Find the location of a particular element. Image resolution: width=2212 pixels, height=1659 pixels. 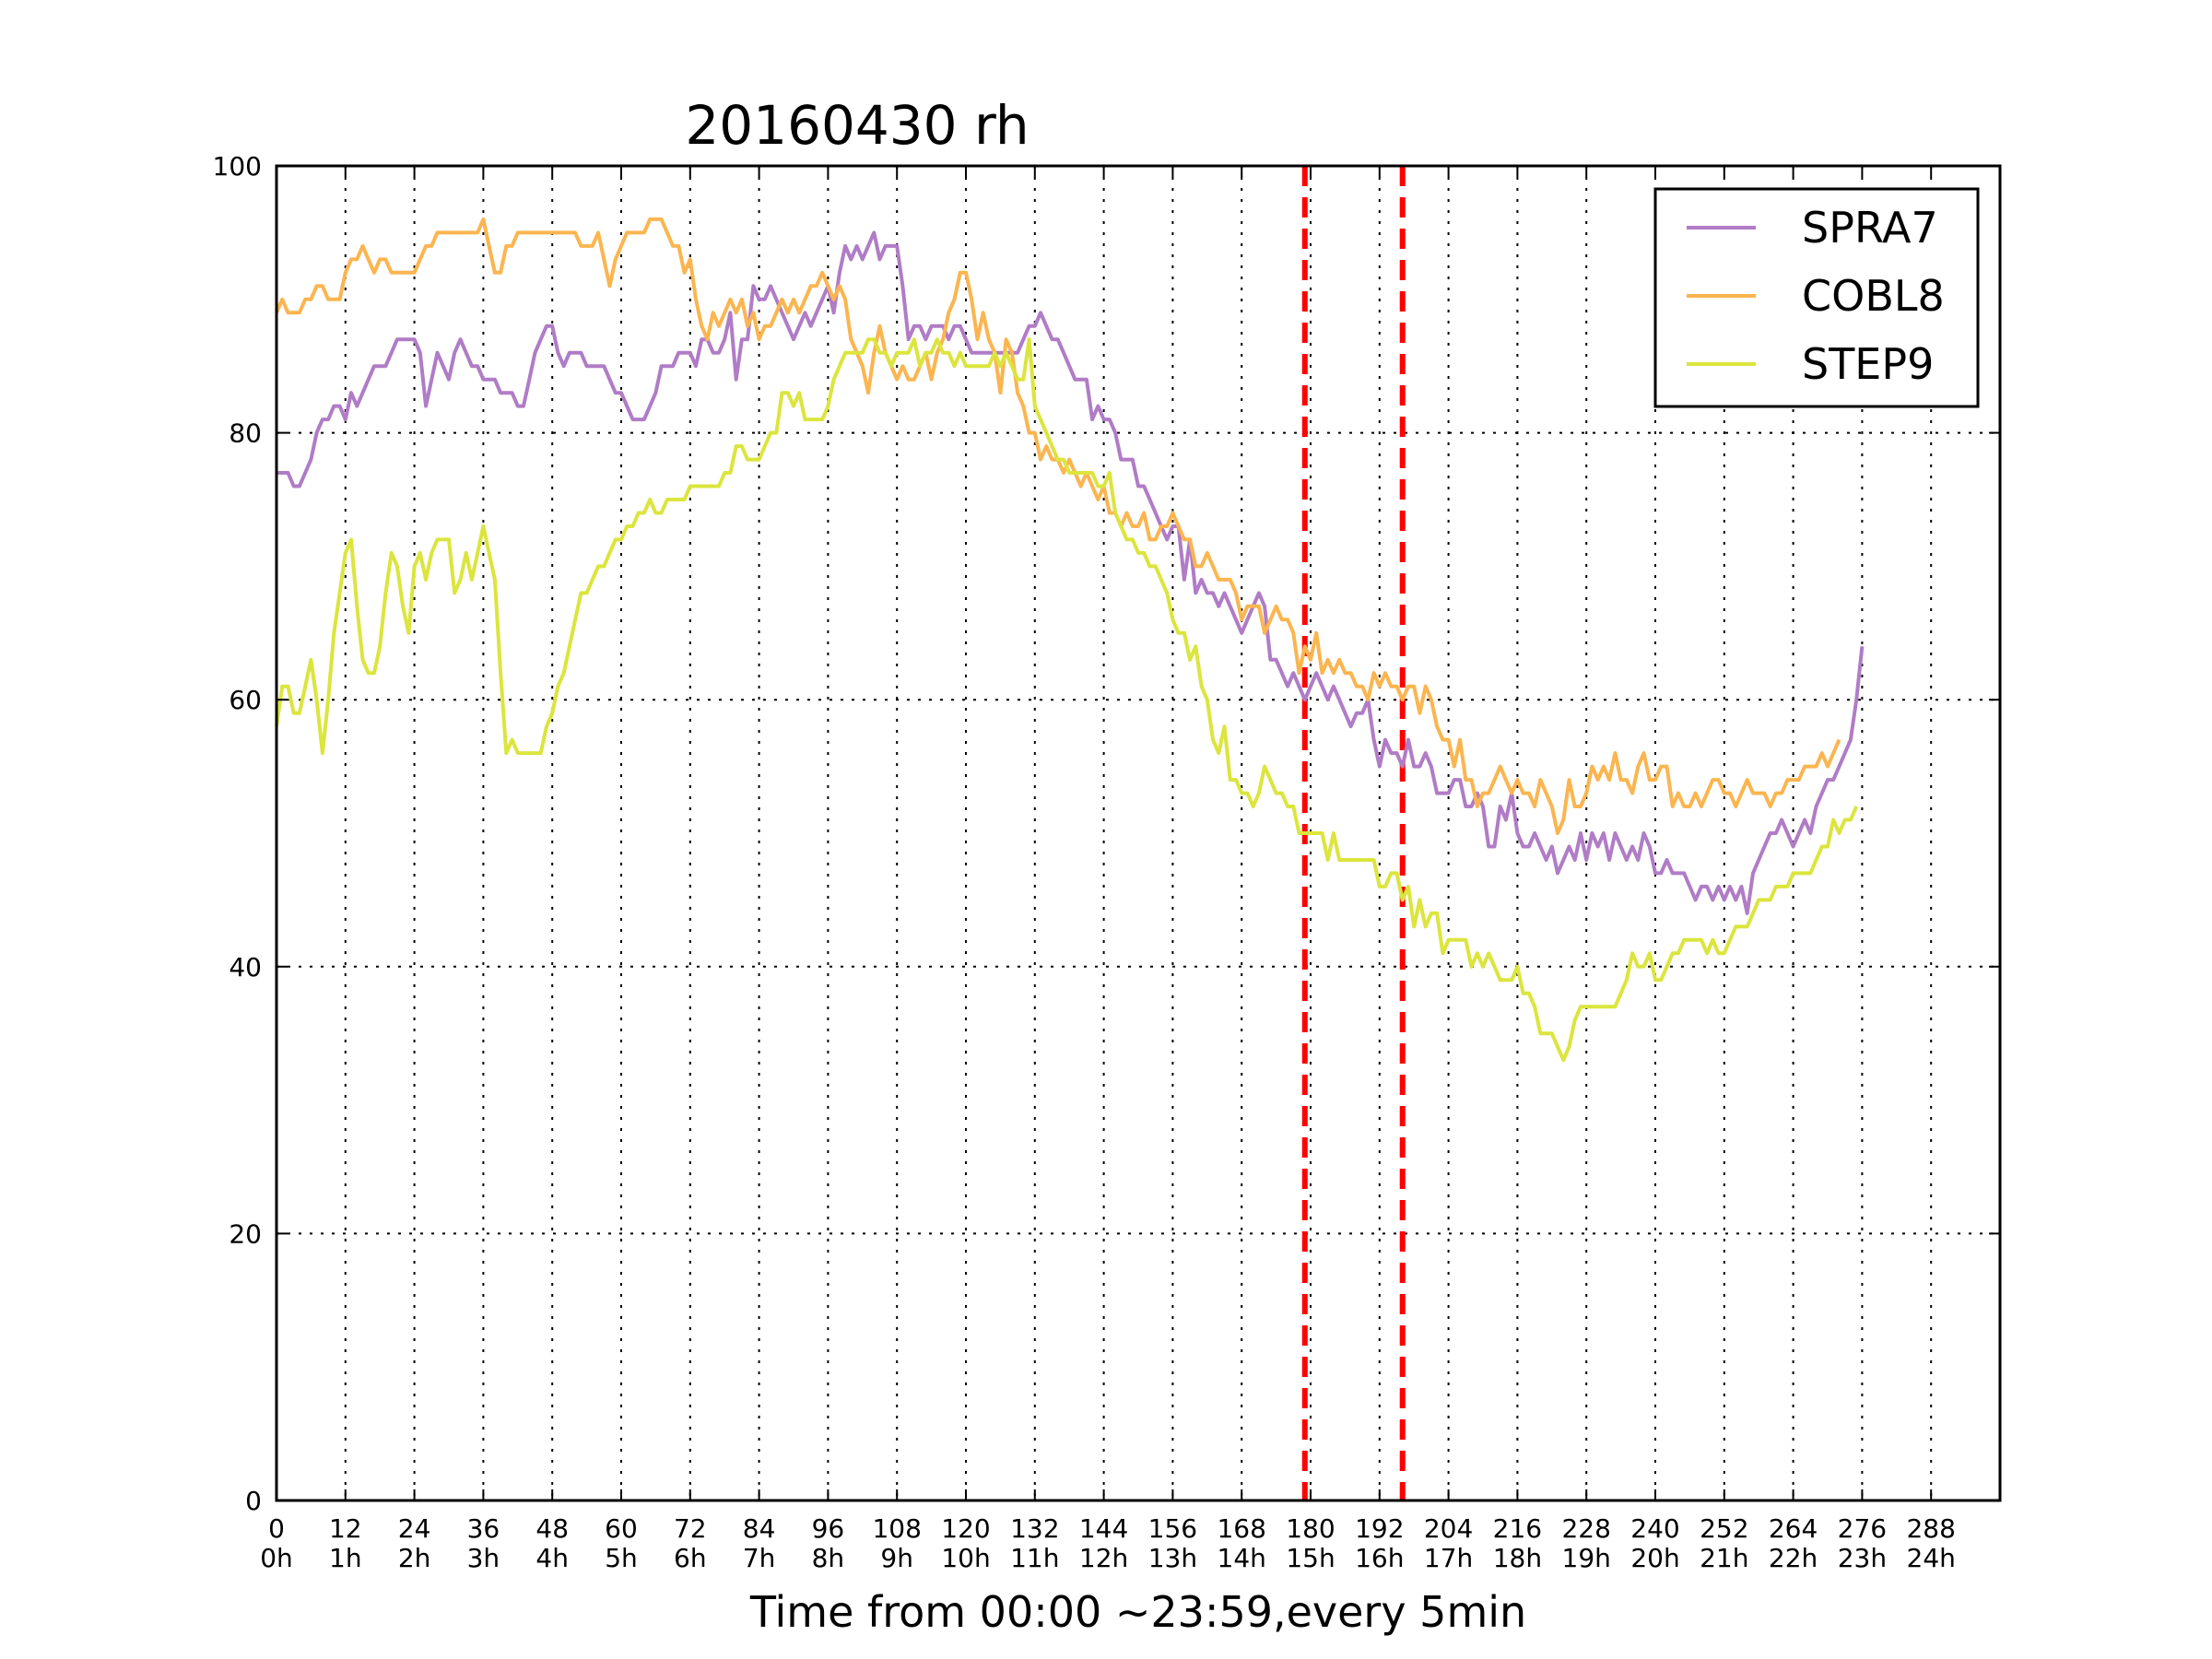

x-tick-label: 72 6h is located at coordinates (690, 1543).